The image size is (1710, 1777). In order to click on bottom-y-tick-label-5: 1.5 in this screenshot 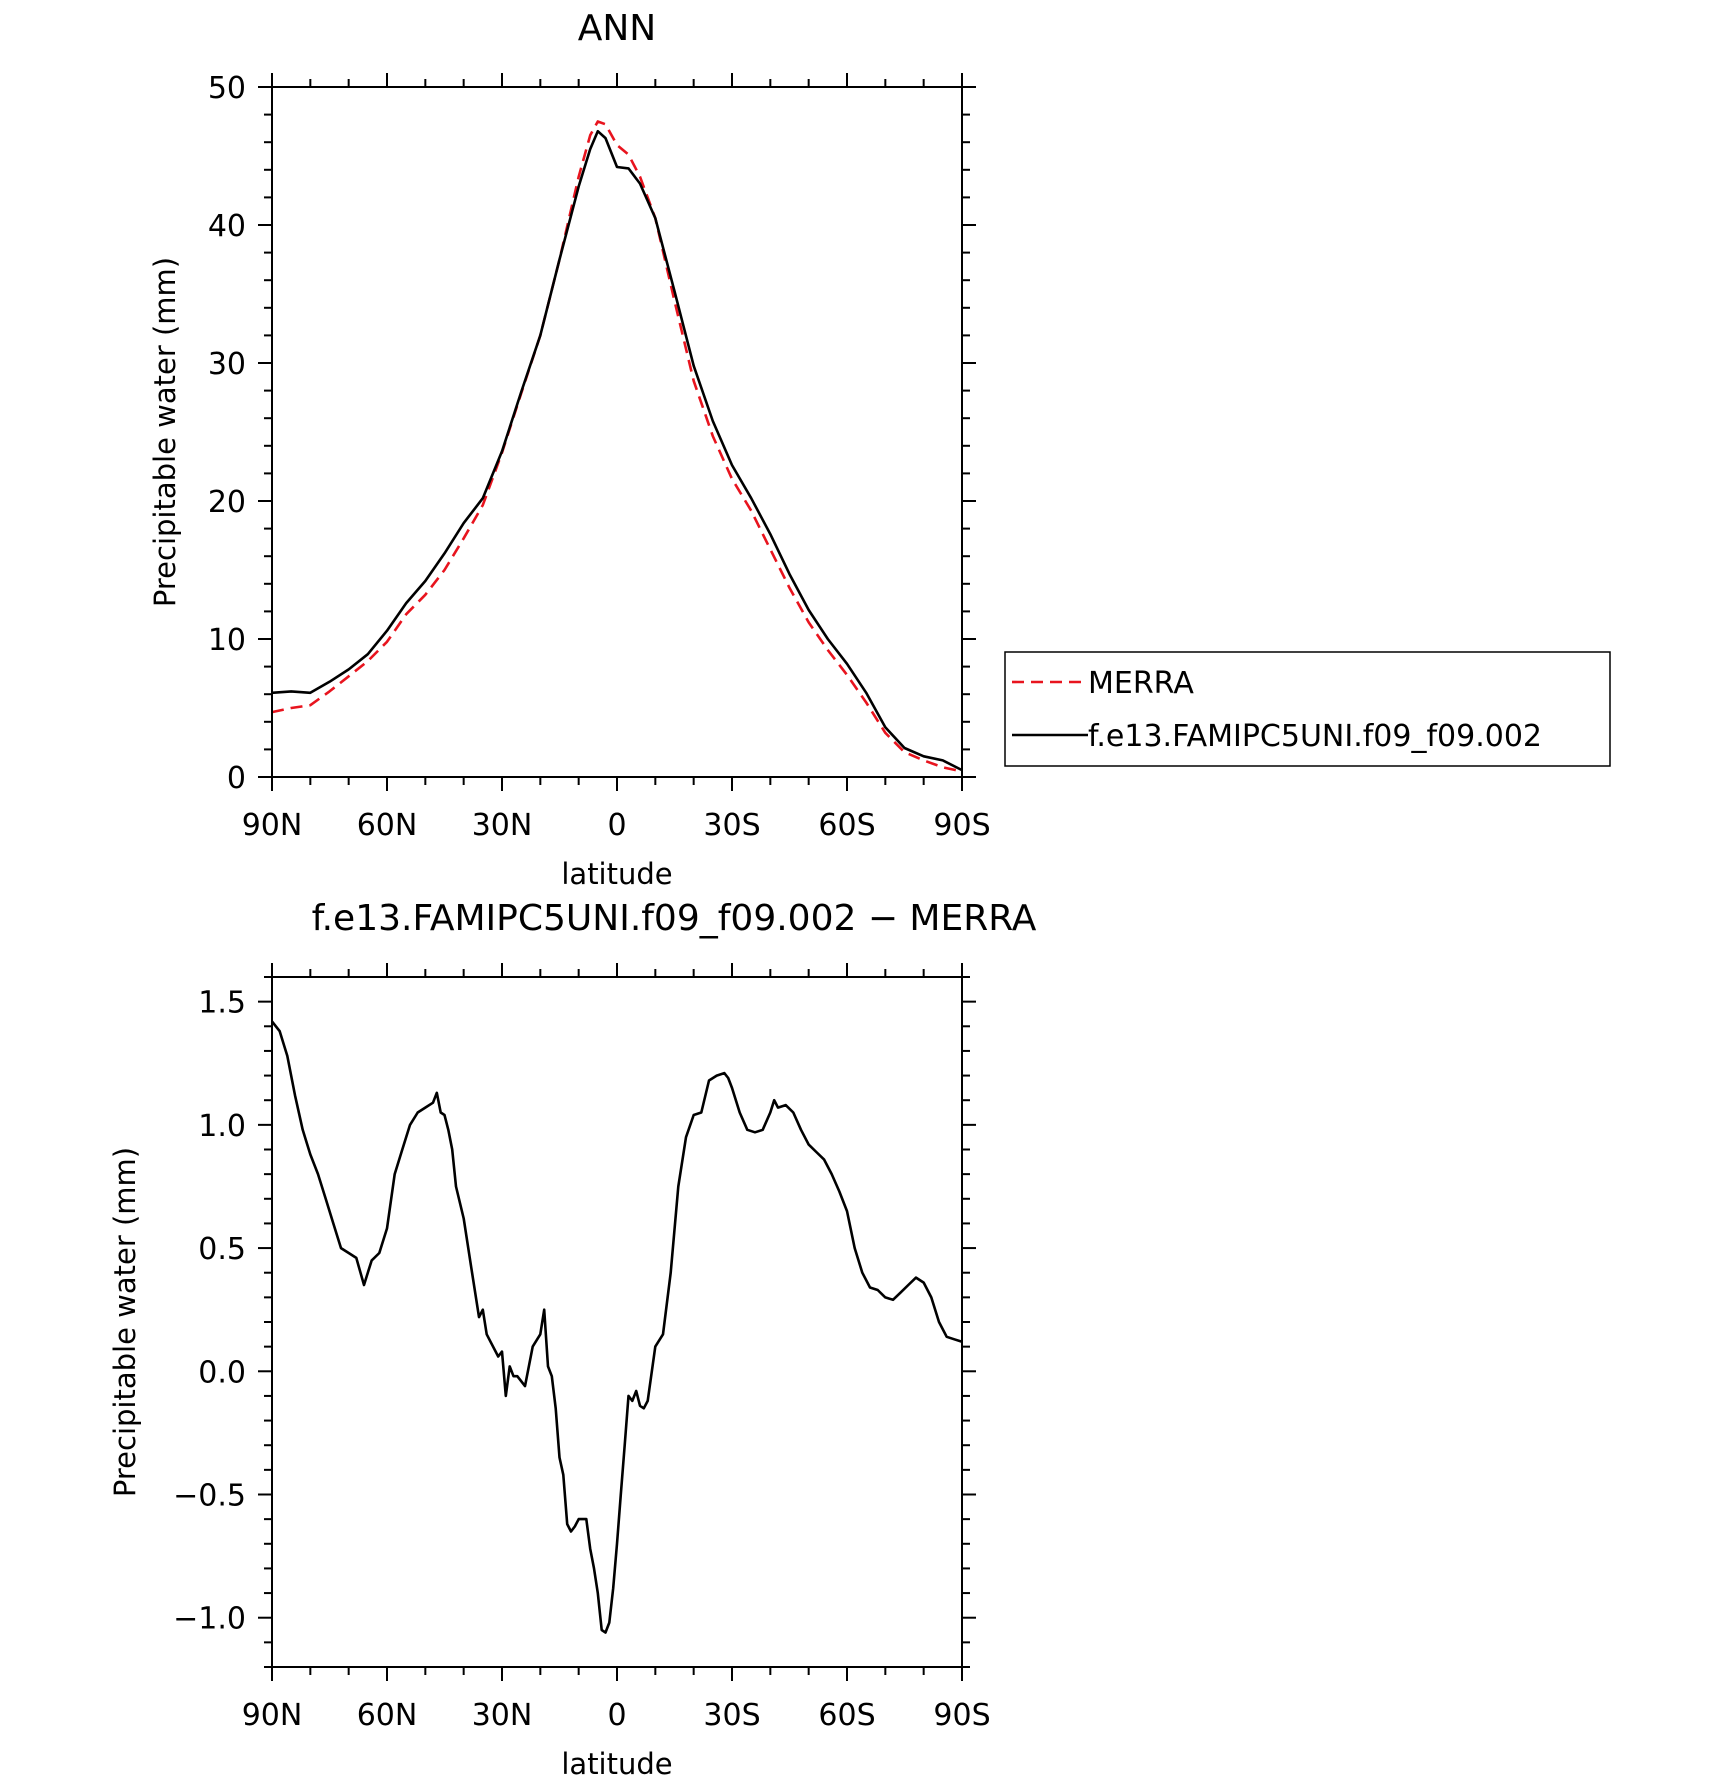, I will do `click(222, 1003)`.